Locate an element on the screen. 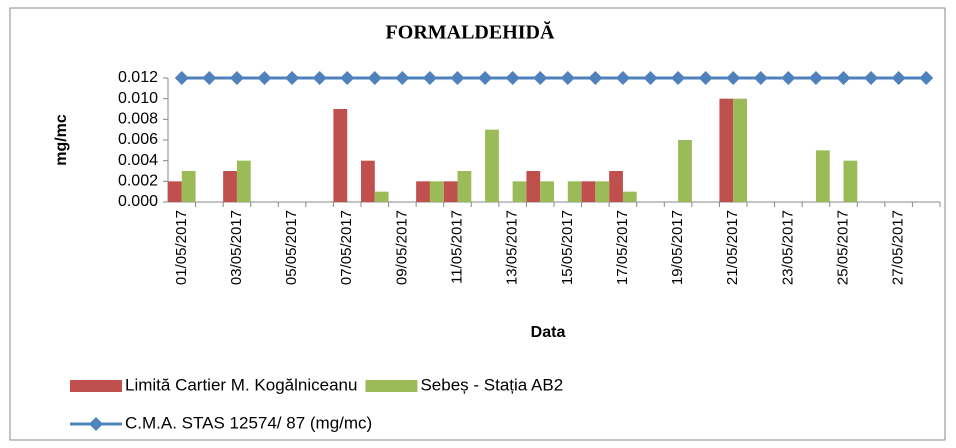 Image resolution: width=956 pixels, height=448 pixels. x-tick-label: 07/05/2017 is located at coordinates (346, 247).